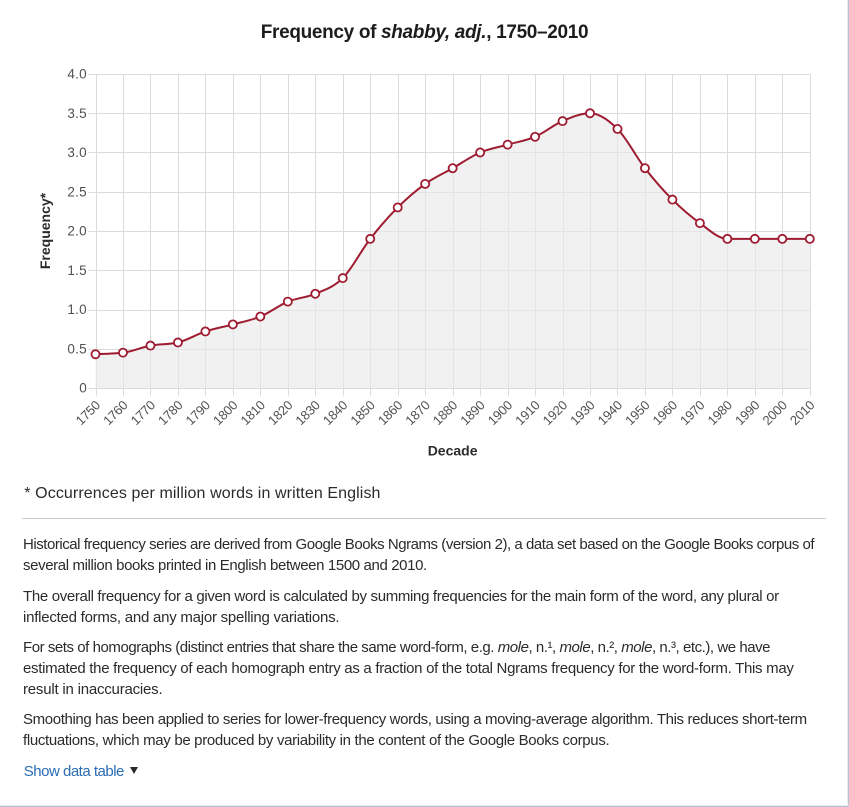  Describe the element at coordinates (225, 413) in the screenshot. I see `svg-text: 1800` at that location.